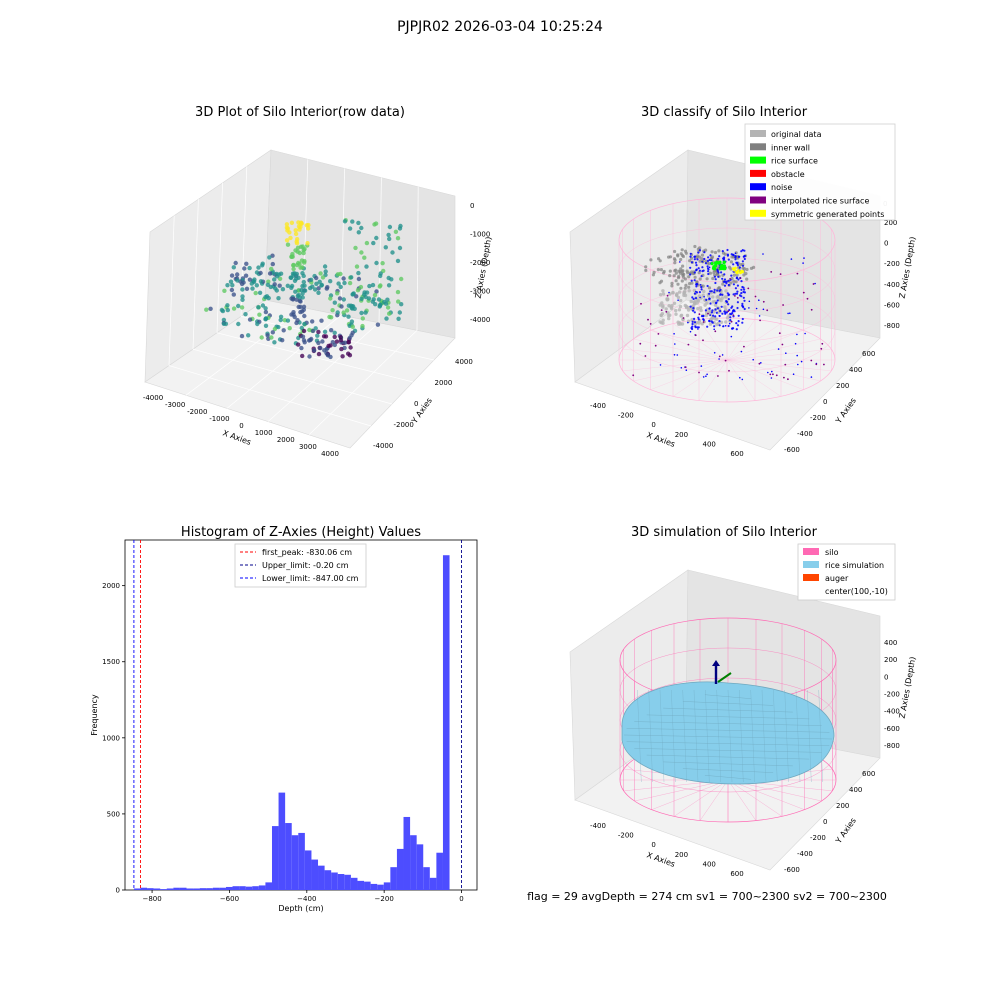 This screenshot has width=1000, height=1000. What do you see at coordinates (845, 411) in the screenshot?
I see `classify-y-axis-label: Y Axies` at bounding box center [845, 411].